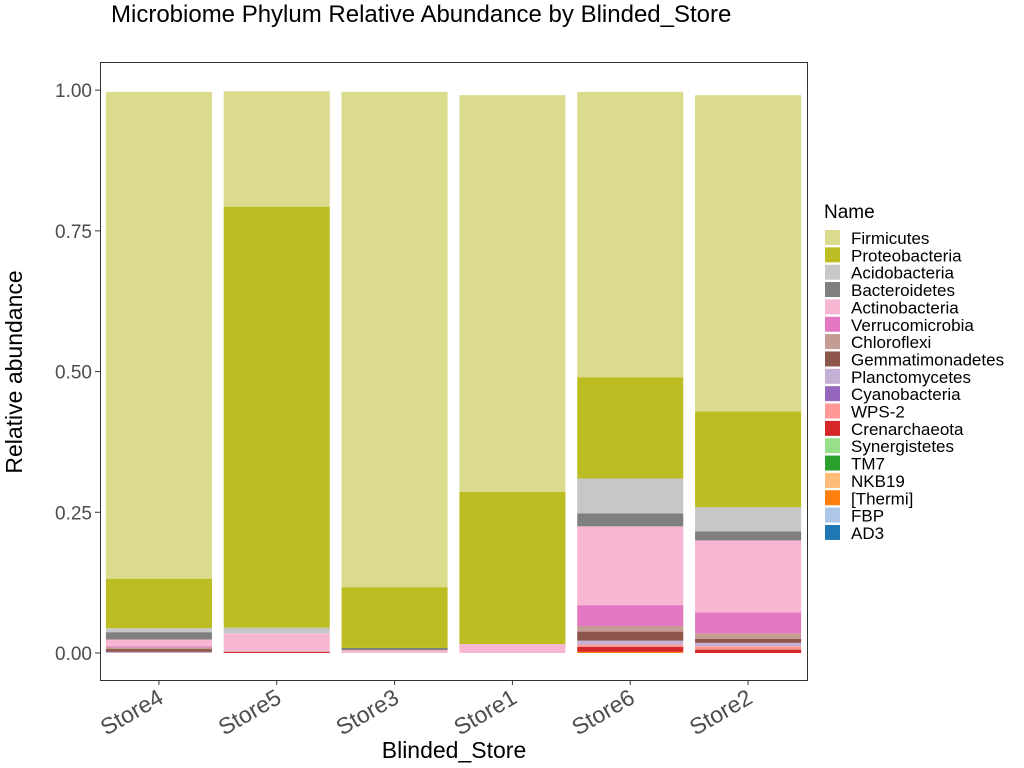  I want to click on legend-swatch-fbp, so click(832, 515).